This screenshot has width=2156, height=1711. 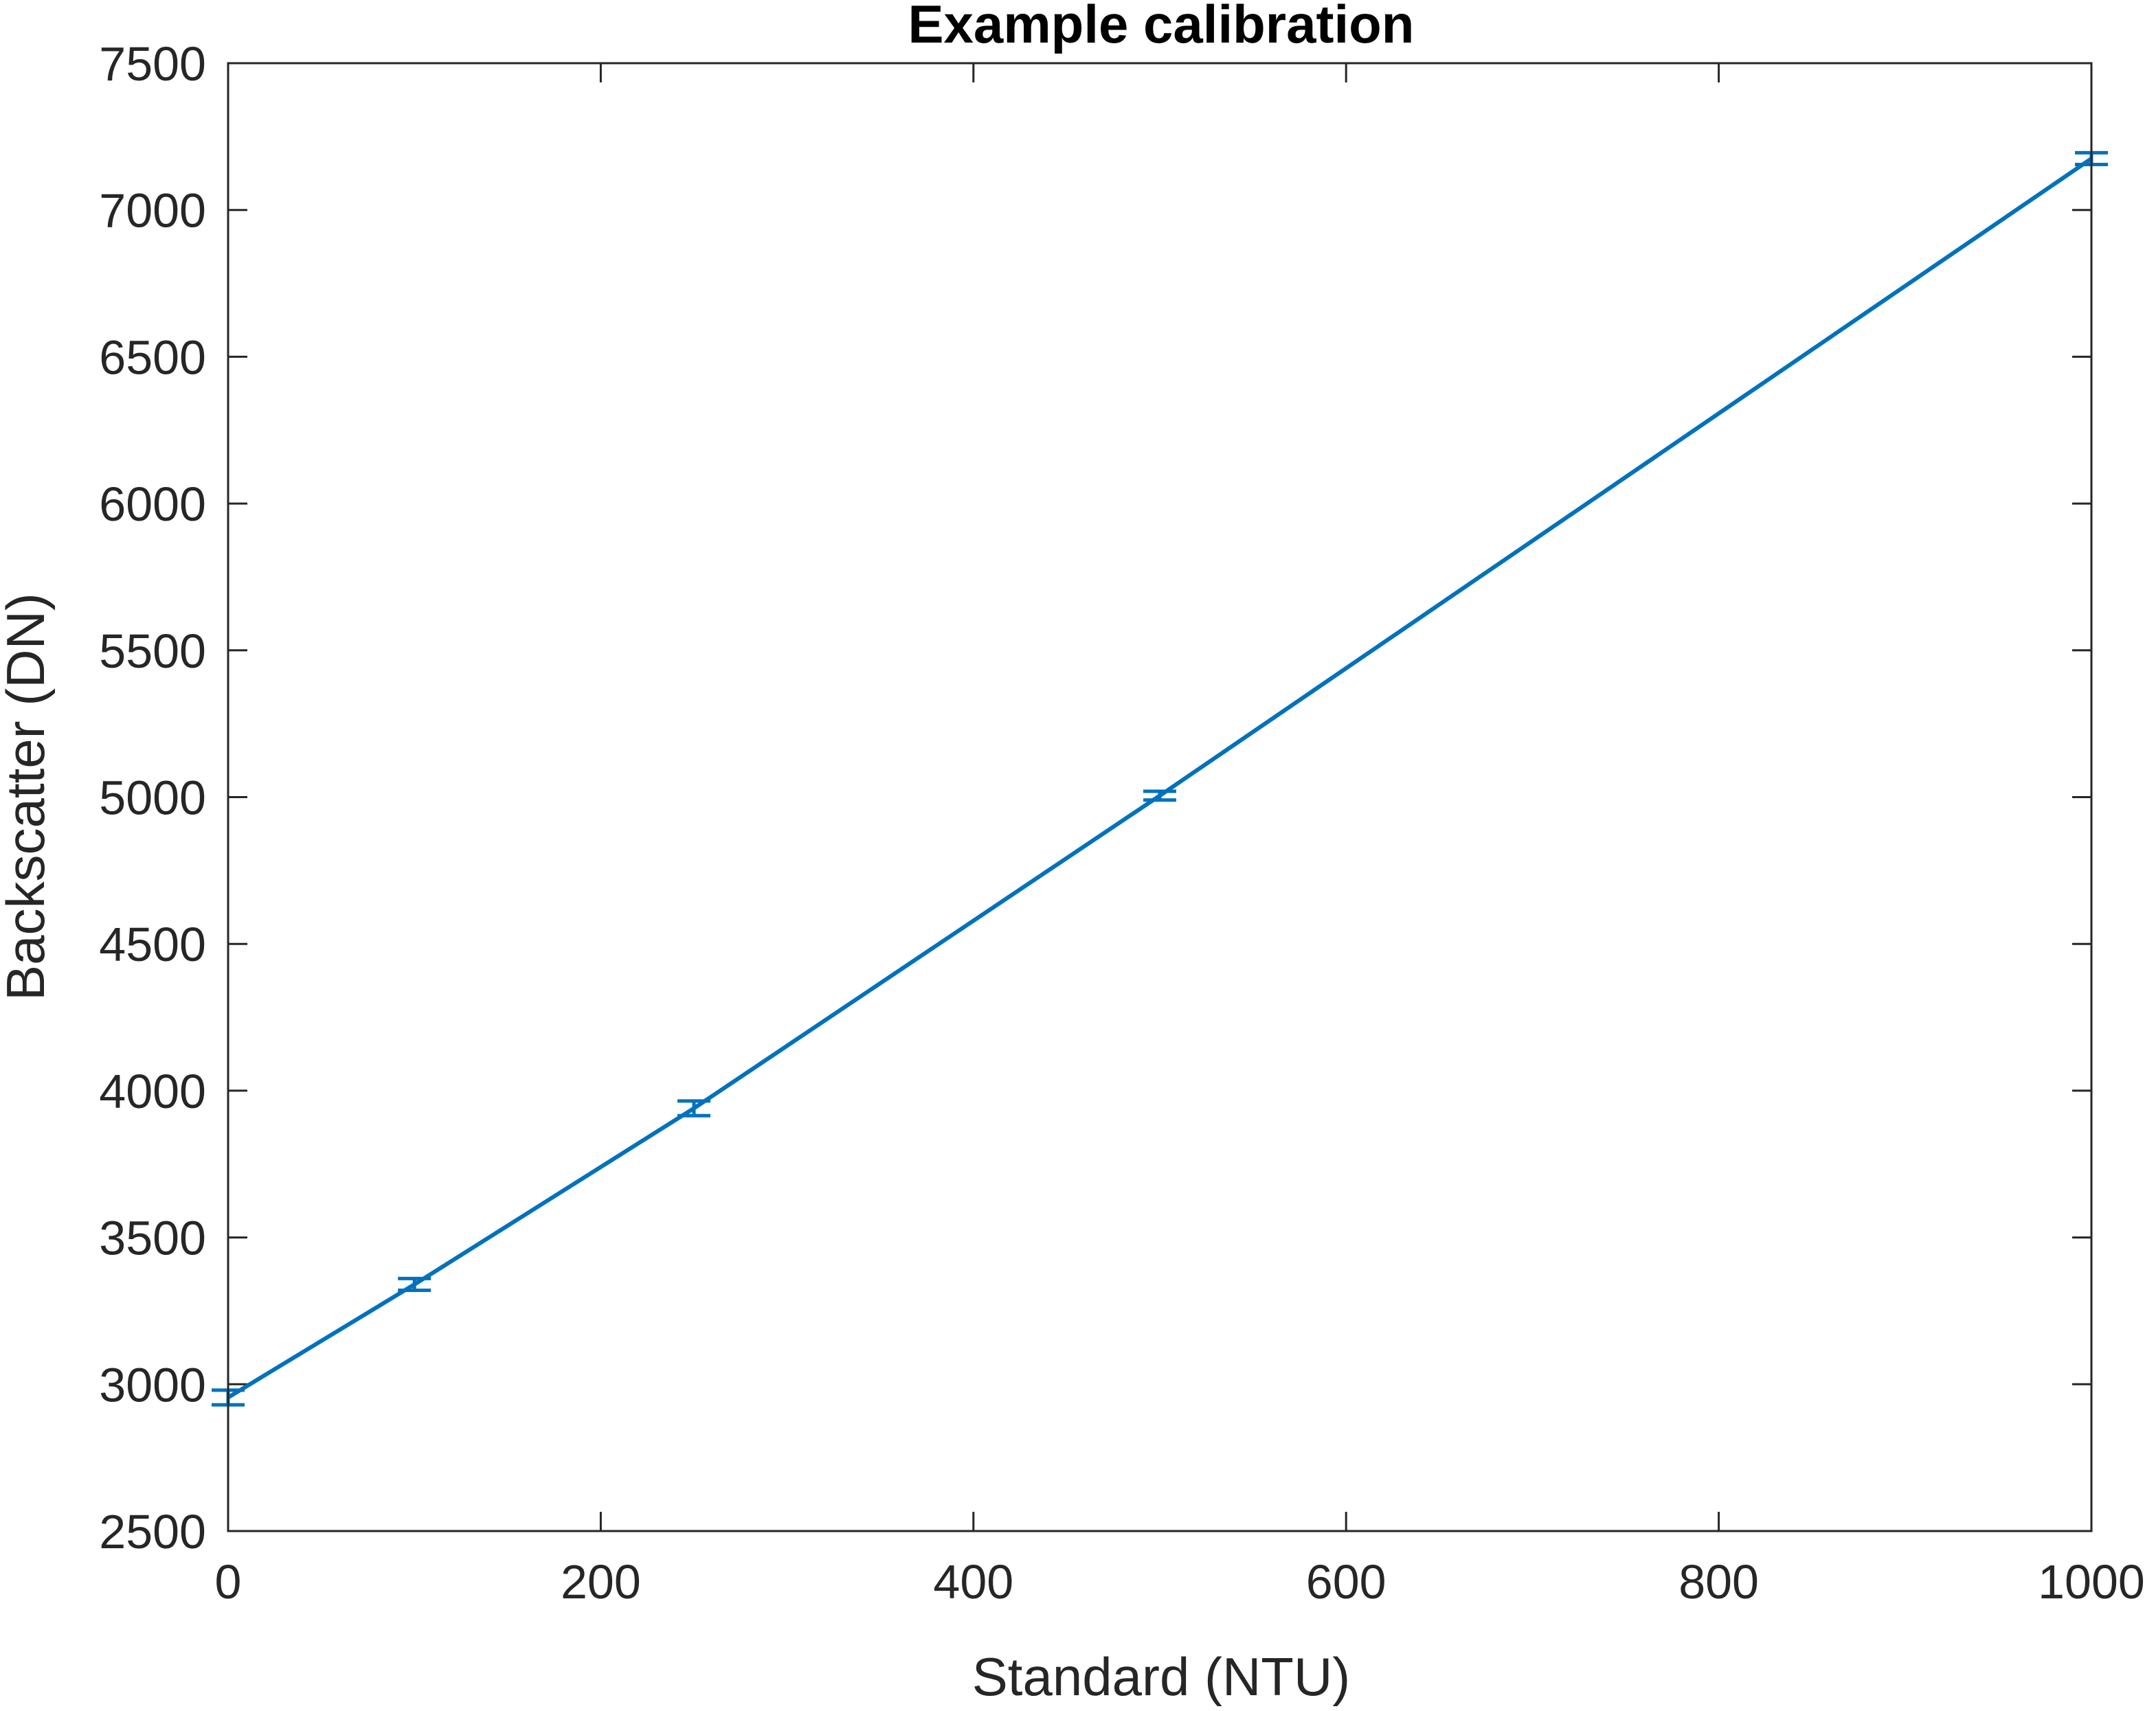 What do you see at coordinates (152, 1238) in the screenshot?
I see `y-tick-label: 3500` at bounding box center [152, 1238].